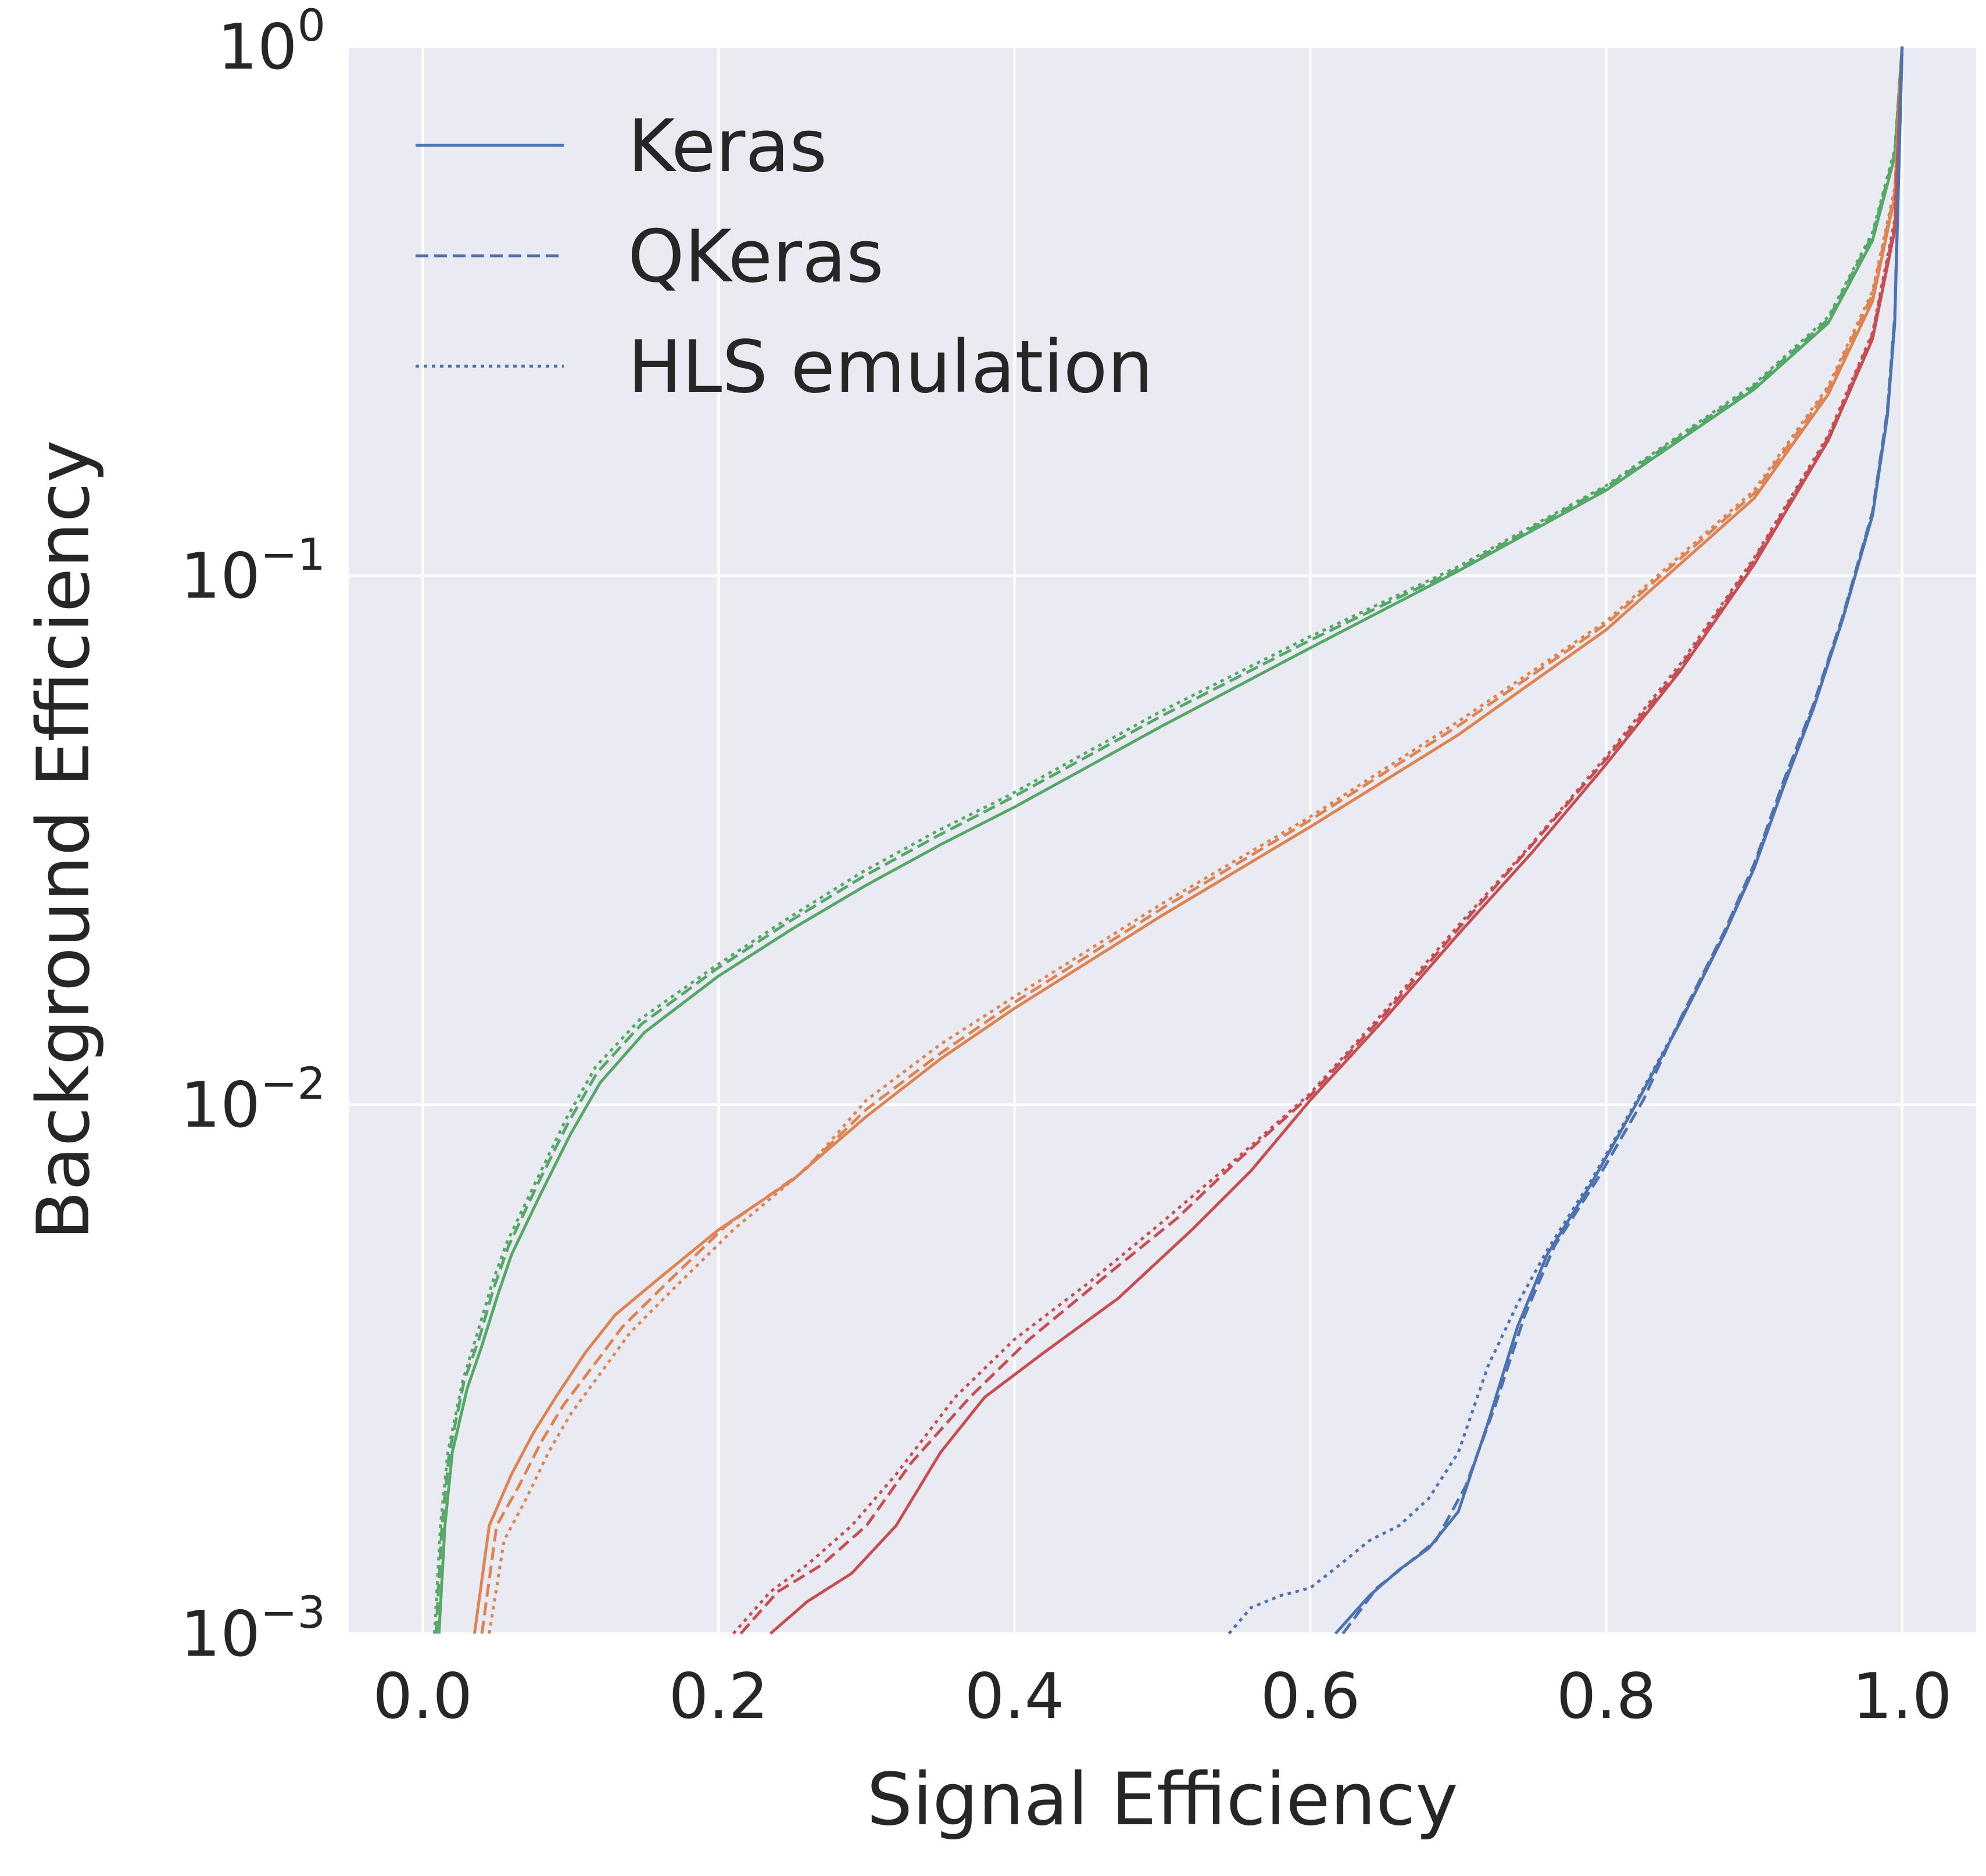 The width and height of the screenshot is (1986, 1876). Describe the element at coordinates (253, 1099) in the screenshot. I see `y-tick-label: 10⁻²` at that location.